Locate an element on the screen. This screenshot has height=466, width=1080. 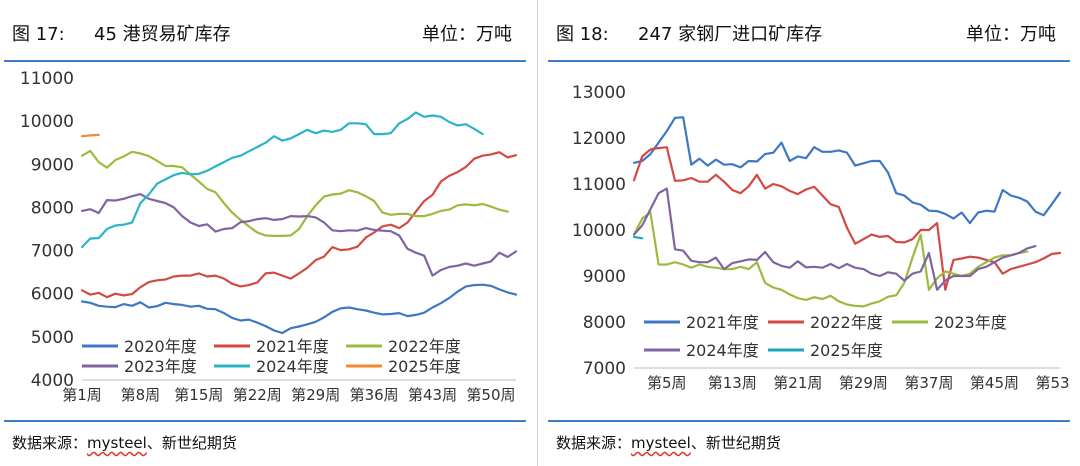
x-tick-label: 第37周 is located at coordinates (928, 383).